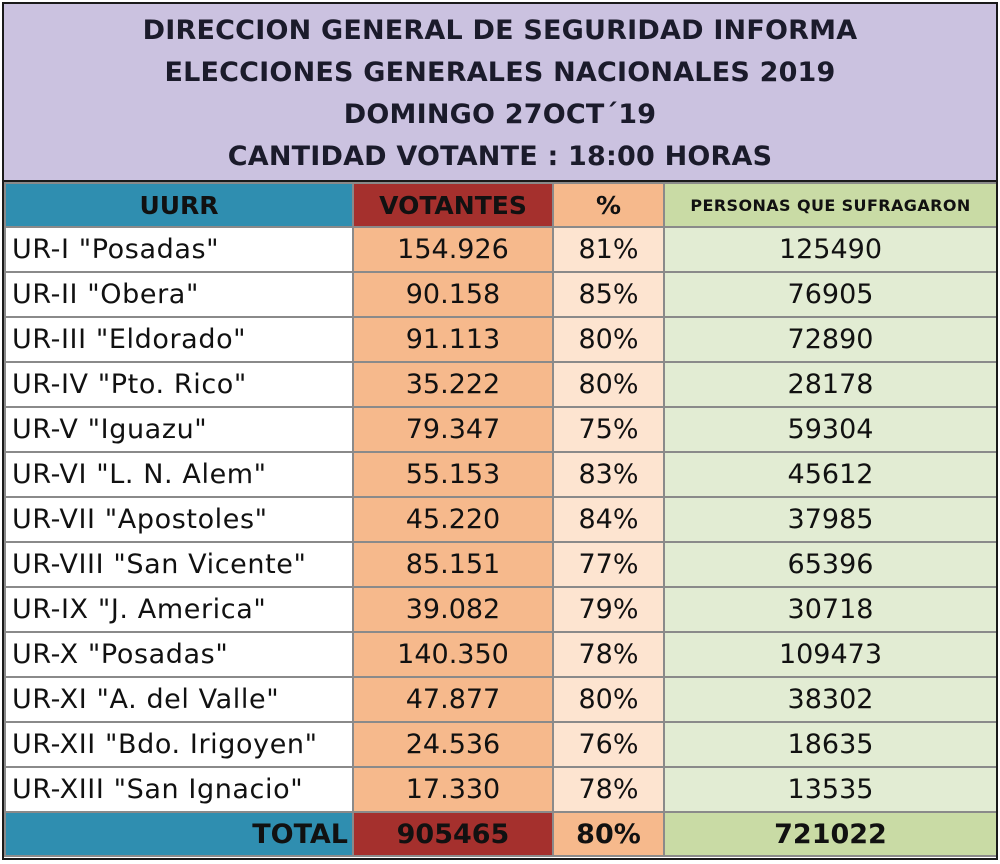 The image size is (1000, 864). What do you see at coordinates (179, 744) in the screenshot?
I see `cell-ur: UR-XII "Bdo. Irigoyen"` at bounding box center [179, 744].